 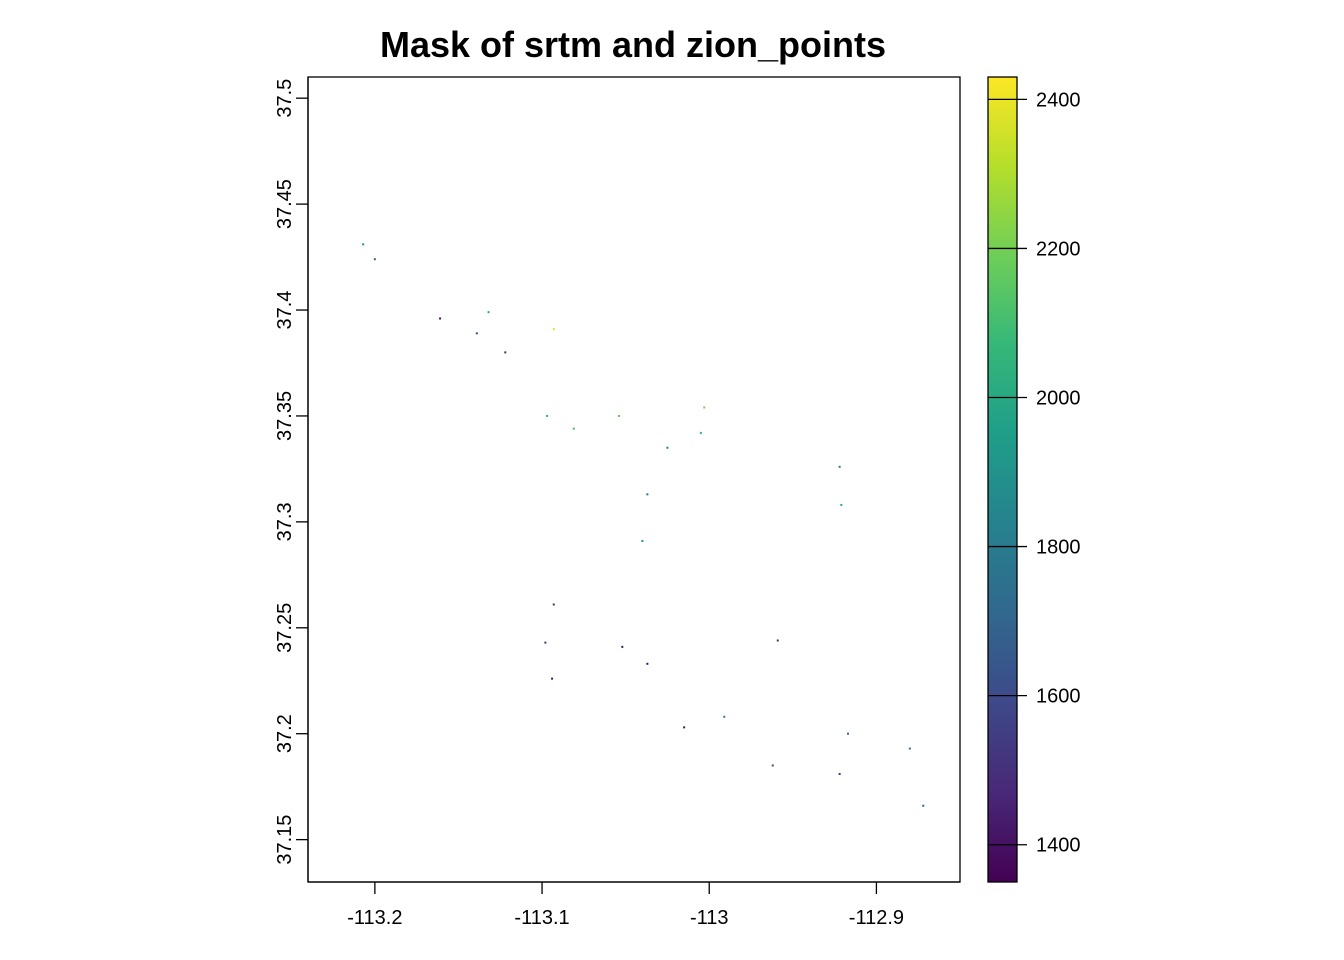 I want to click on x-tick-label: -113, so click(x=709, y=918).